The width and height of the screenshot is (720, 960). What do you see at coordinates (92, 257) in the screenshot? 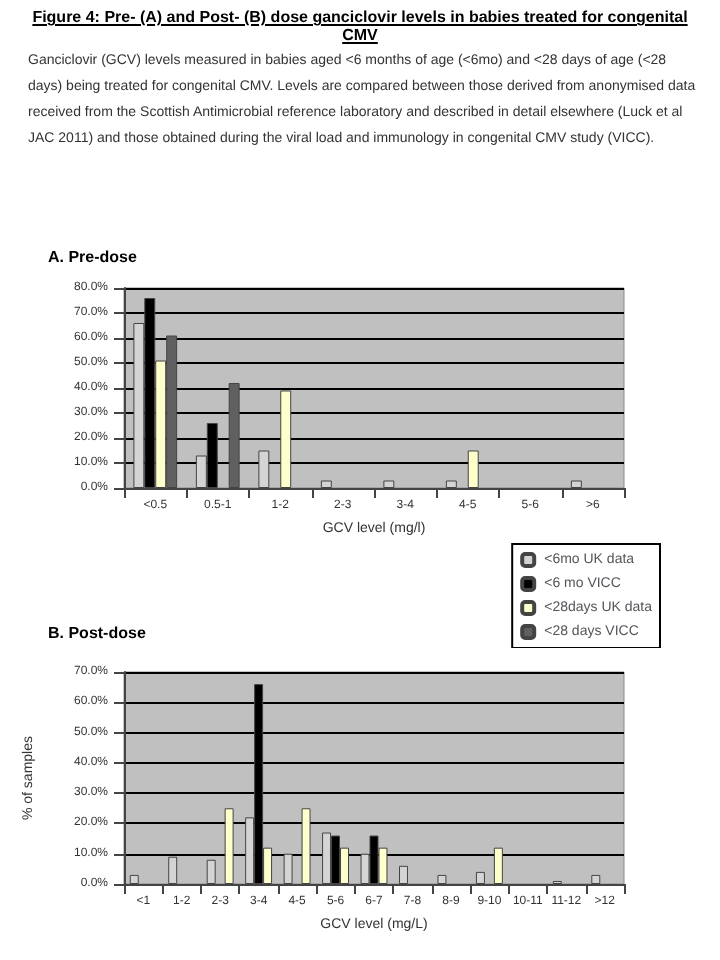
I see `chart-title: A. Pre-dose` at bounding box center [92, 257].